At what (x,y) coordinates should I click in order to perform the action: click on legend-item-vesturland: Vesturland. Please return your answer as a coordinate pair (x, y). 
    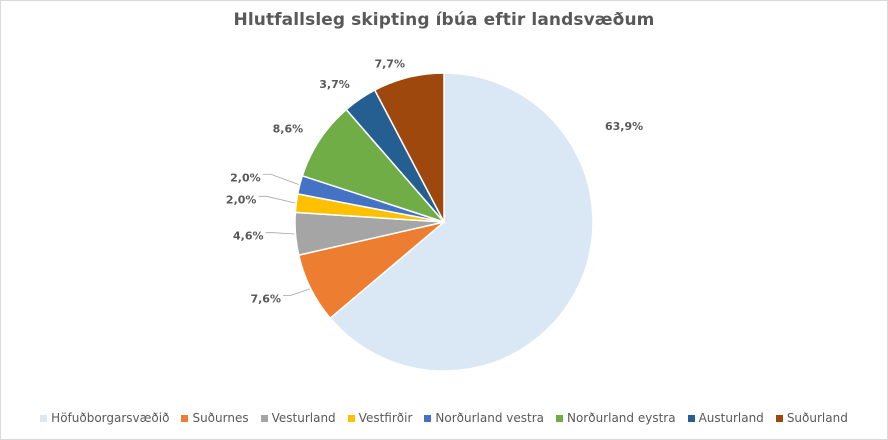
    Looking at the image, I should click on (298, 418).